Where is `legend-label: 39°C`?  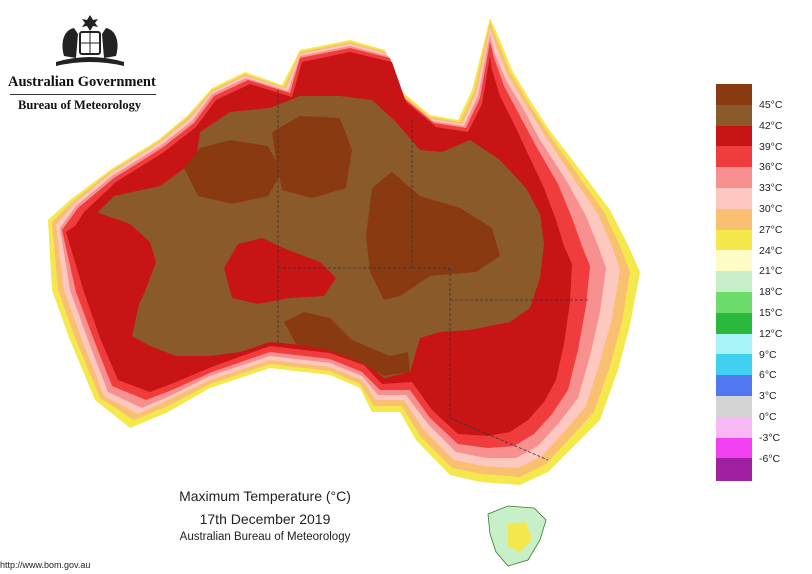 legend-label: 39°C is located at coordinates (771, 146).